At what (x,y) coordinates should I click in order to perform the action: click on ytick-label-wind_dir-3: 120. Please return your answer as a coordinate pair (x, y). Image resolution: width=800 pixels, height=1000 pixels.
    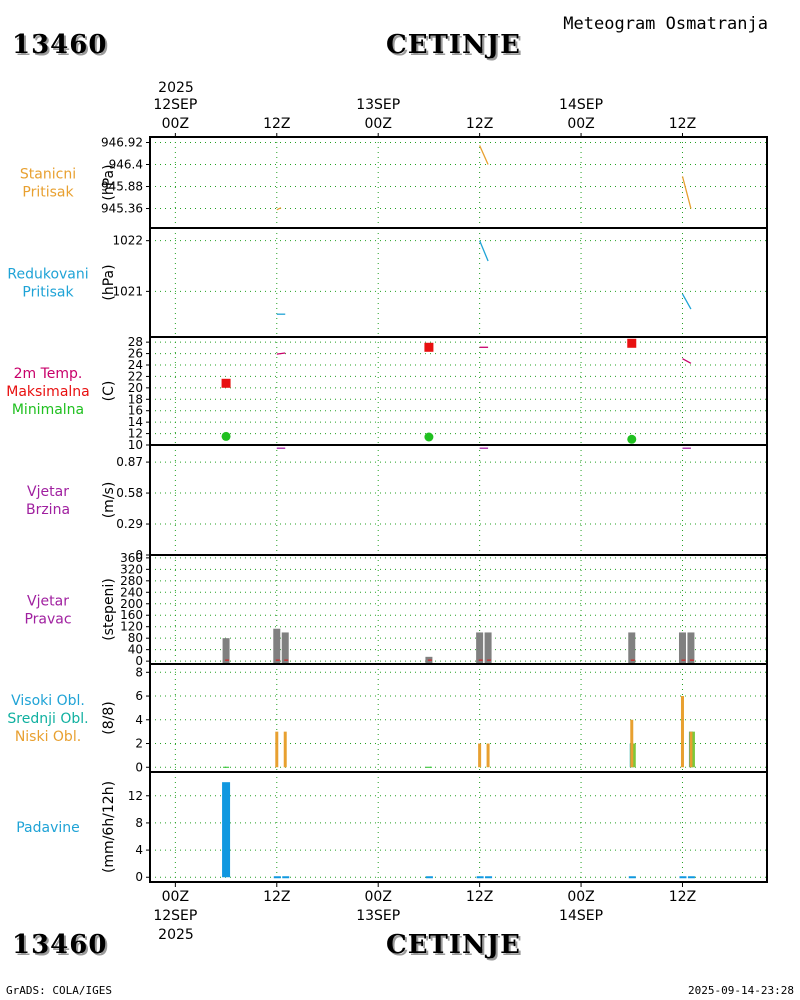
    Looking at the image, I should click on (131, 627).